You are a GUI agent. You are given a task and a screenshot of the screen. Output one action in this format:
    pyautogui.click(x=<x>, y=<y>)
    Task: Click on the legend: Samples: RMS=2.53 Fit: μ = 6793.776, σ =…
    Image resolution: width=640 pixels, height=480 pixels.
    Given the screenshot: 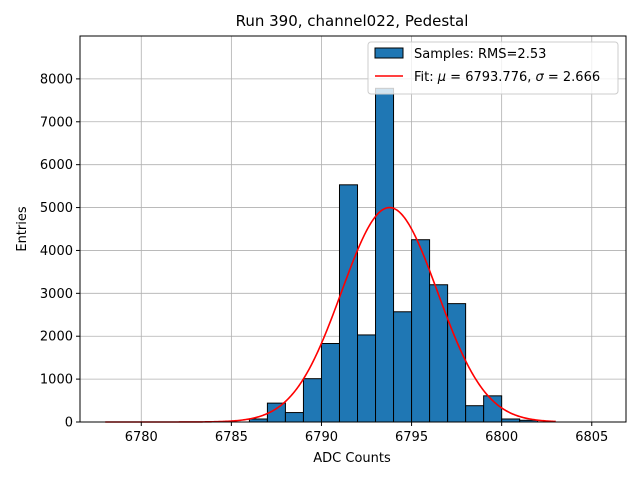 What is the action you would take?
    pyautogui.click(x=493, y=68)
    